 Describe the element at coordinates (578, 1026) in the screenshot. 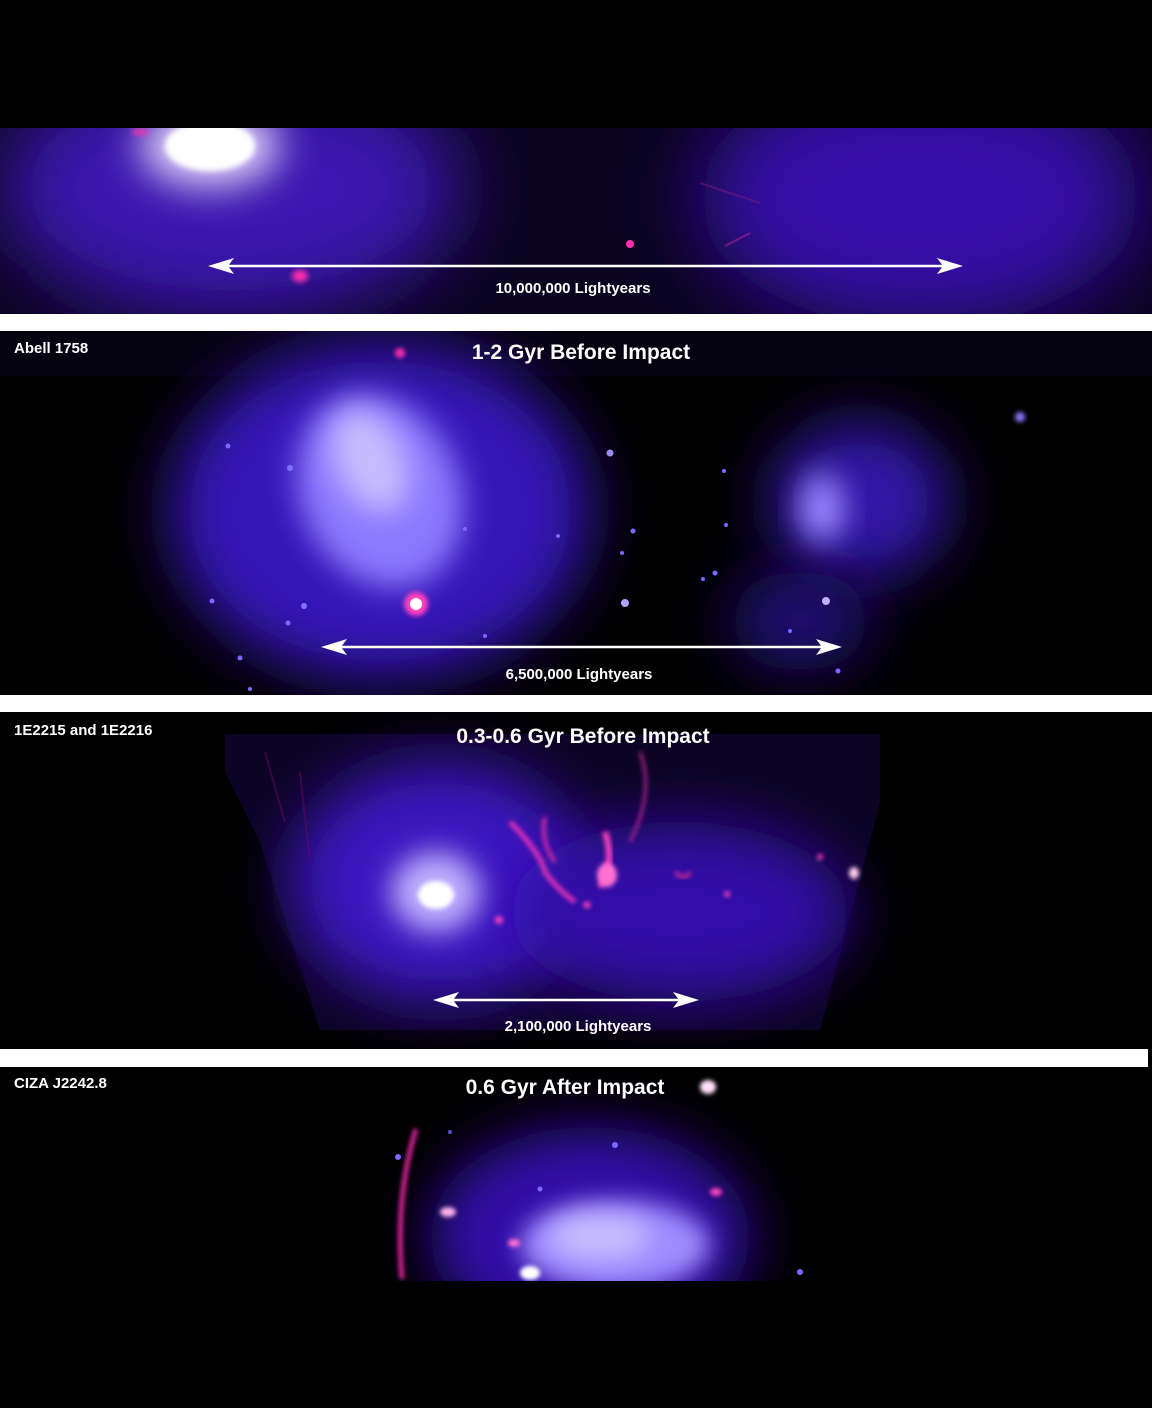

I see `scale-label-3: 2,100,000 Lightyears` at that location.